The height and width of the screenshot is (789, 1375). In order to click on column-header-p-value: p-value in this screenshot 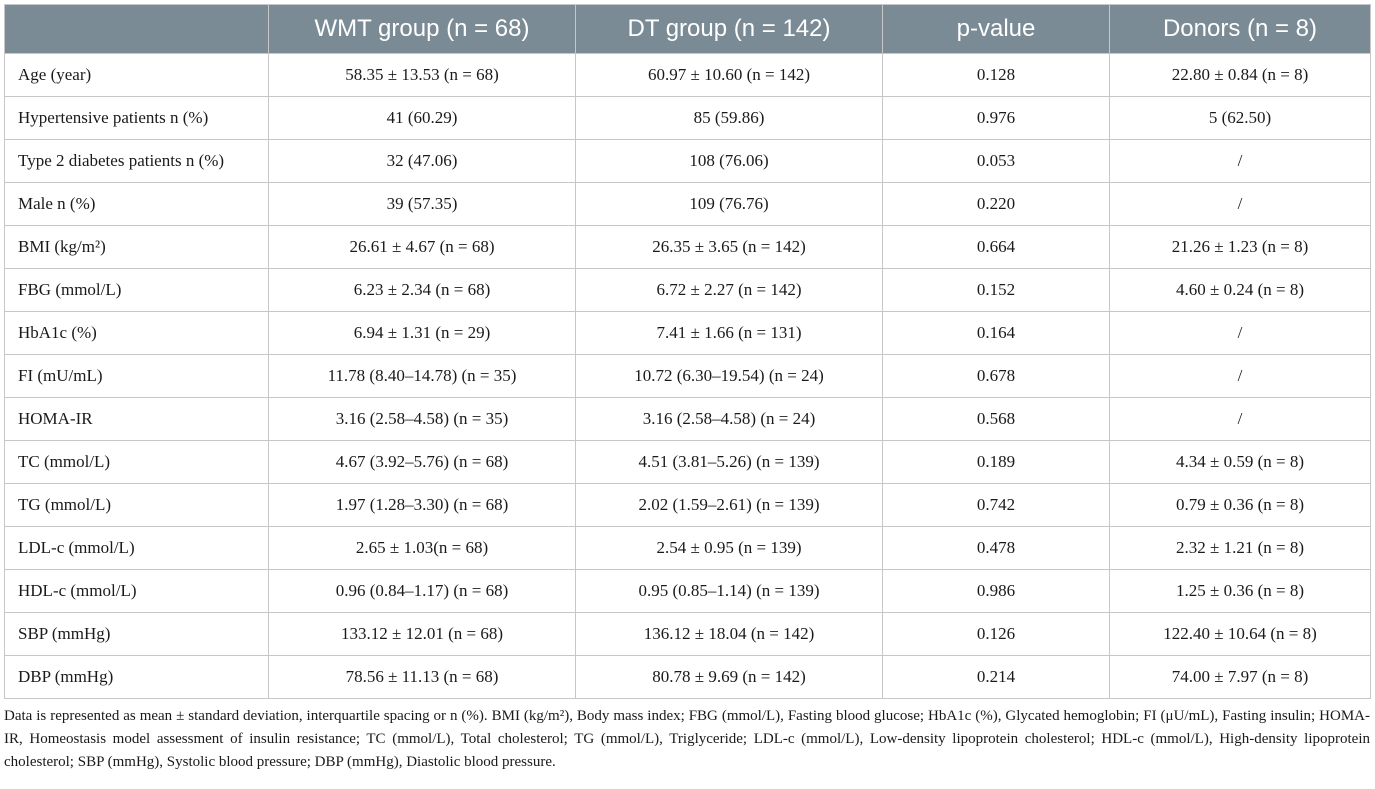, I will do `click(996, 29)`.